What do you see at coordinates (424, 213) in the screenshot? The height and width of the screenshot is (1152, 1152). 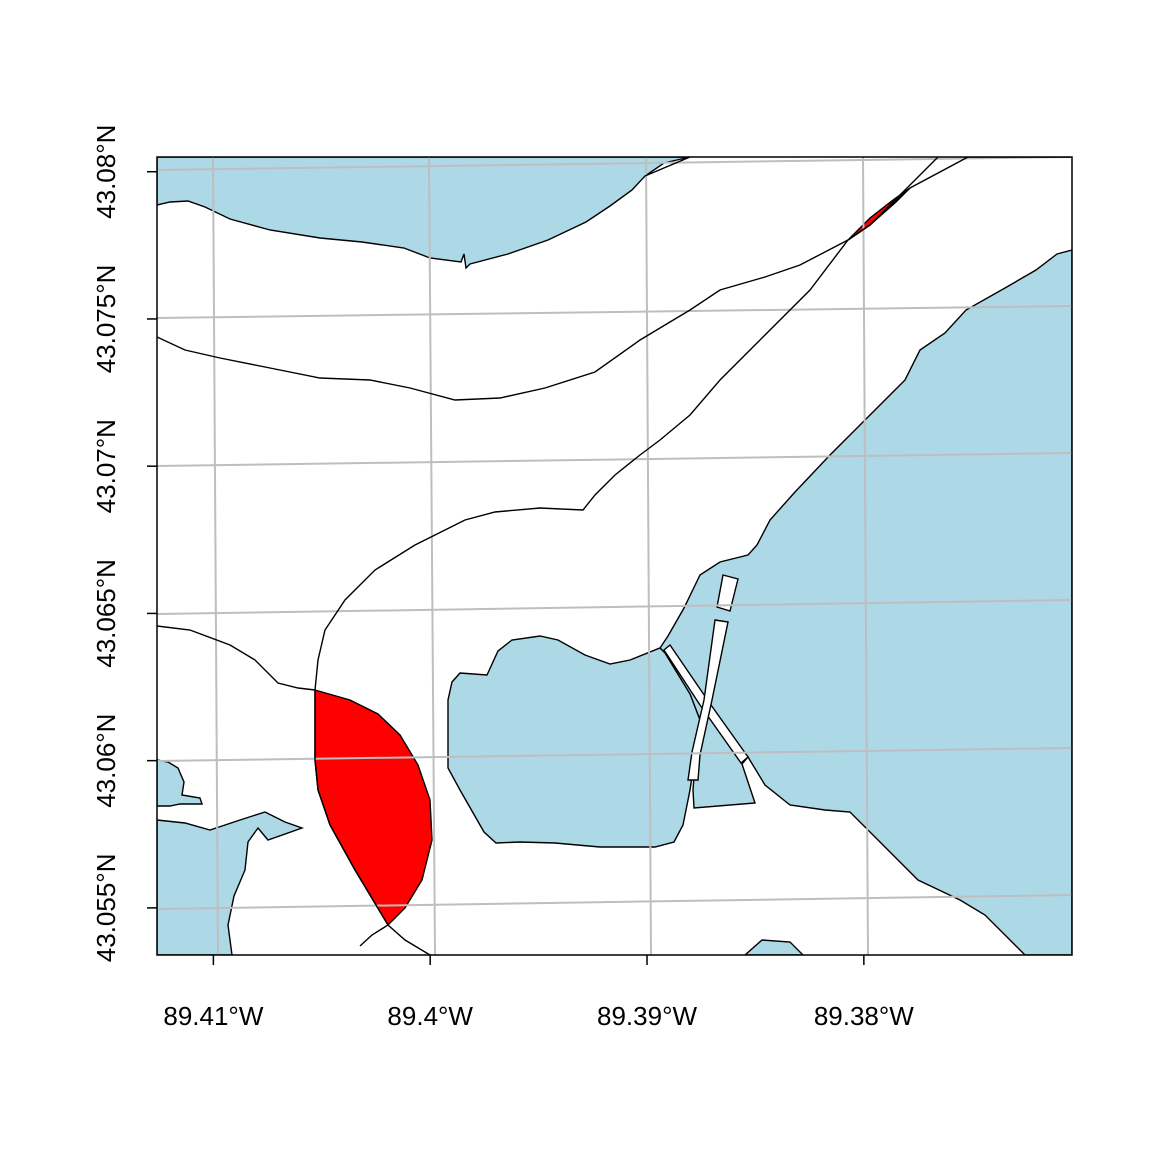 I see `lake-north` at bounding box center [424, 213].